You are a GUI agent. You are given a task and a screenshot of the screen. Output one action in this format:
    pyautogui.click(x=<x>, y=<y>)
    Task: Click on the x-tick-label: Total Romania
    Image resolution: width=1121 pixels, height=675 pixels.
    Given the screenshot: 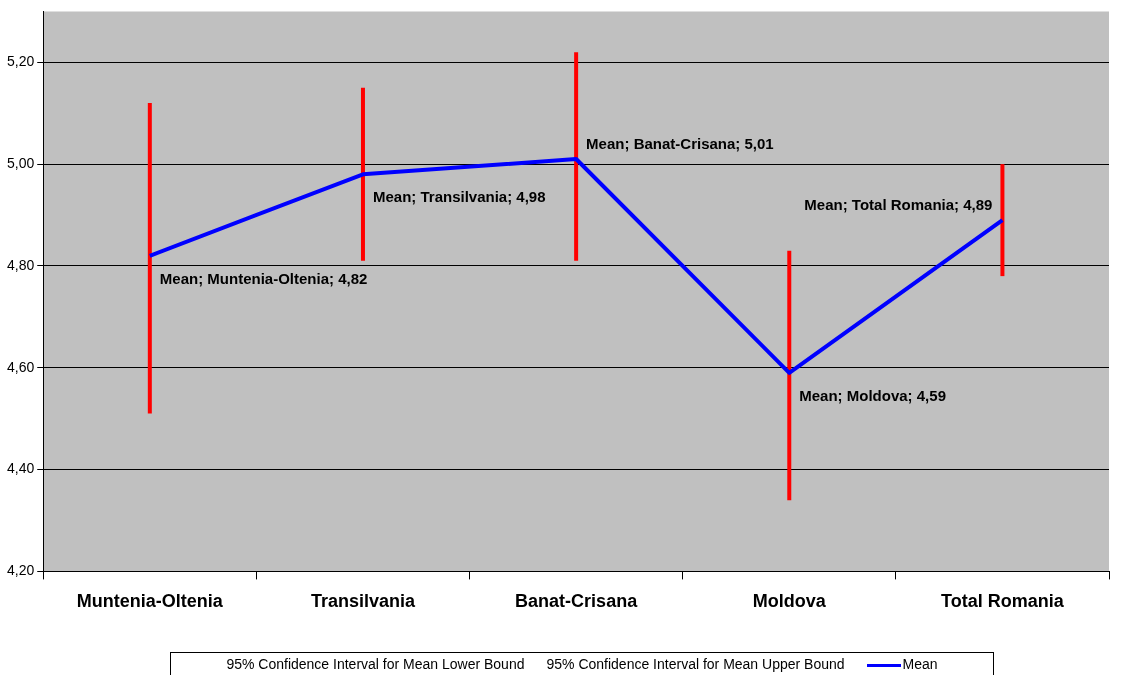 What is the action you would take?
    pyautogui.click(x=1003, y=601)
    